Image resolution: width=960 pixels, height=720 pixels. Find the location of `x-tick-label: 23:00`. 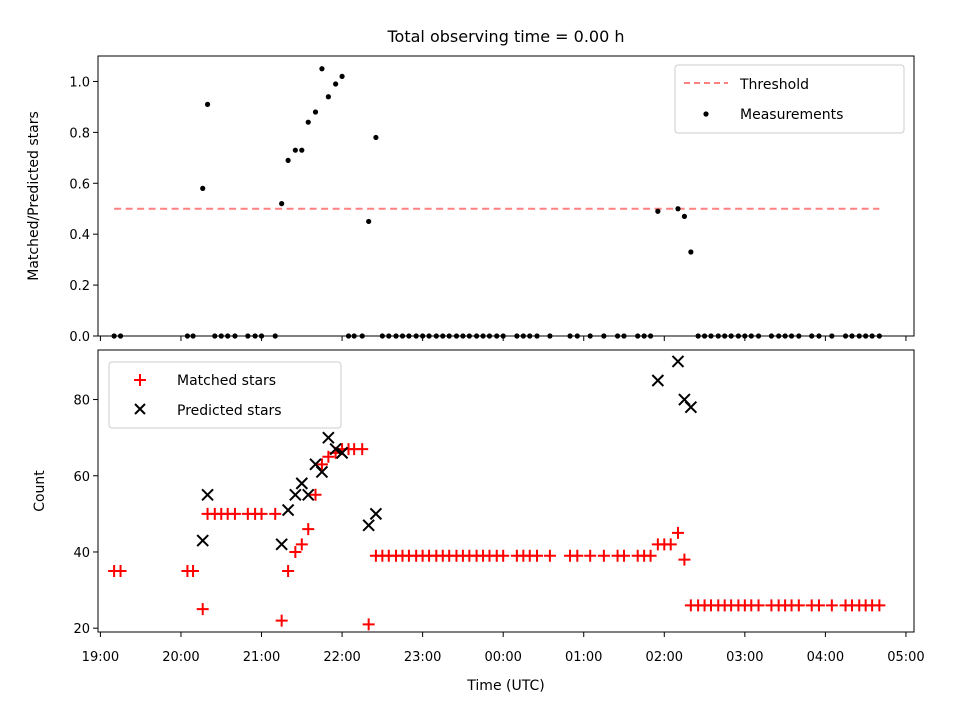

x-tick-label: 23:00 is located at coordinates (422, 657).